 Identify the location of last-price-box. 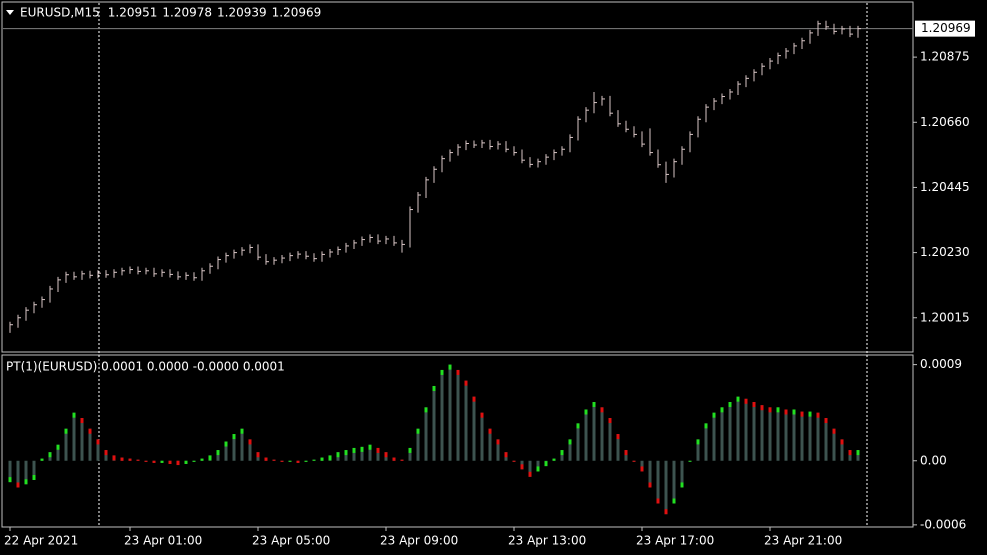
(945, 28).